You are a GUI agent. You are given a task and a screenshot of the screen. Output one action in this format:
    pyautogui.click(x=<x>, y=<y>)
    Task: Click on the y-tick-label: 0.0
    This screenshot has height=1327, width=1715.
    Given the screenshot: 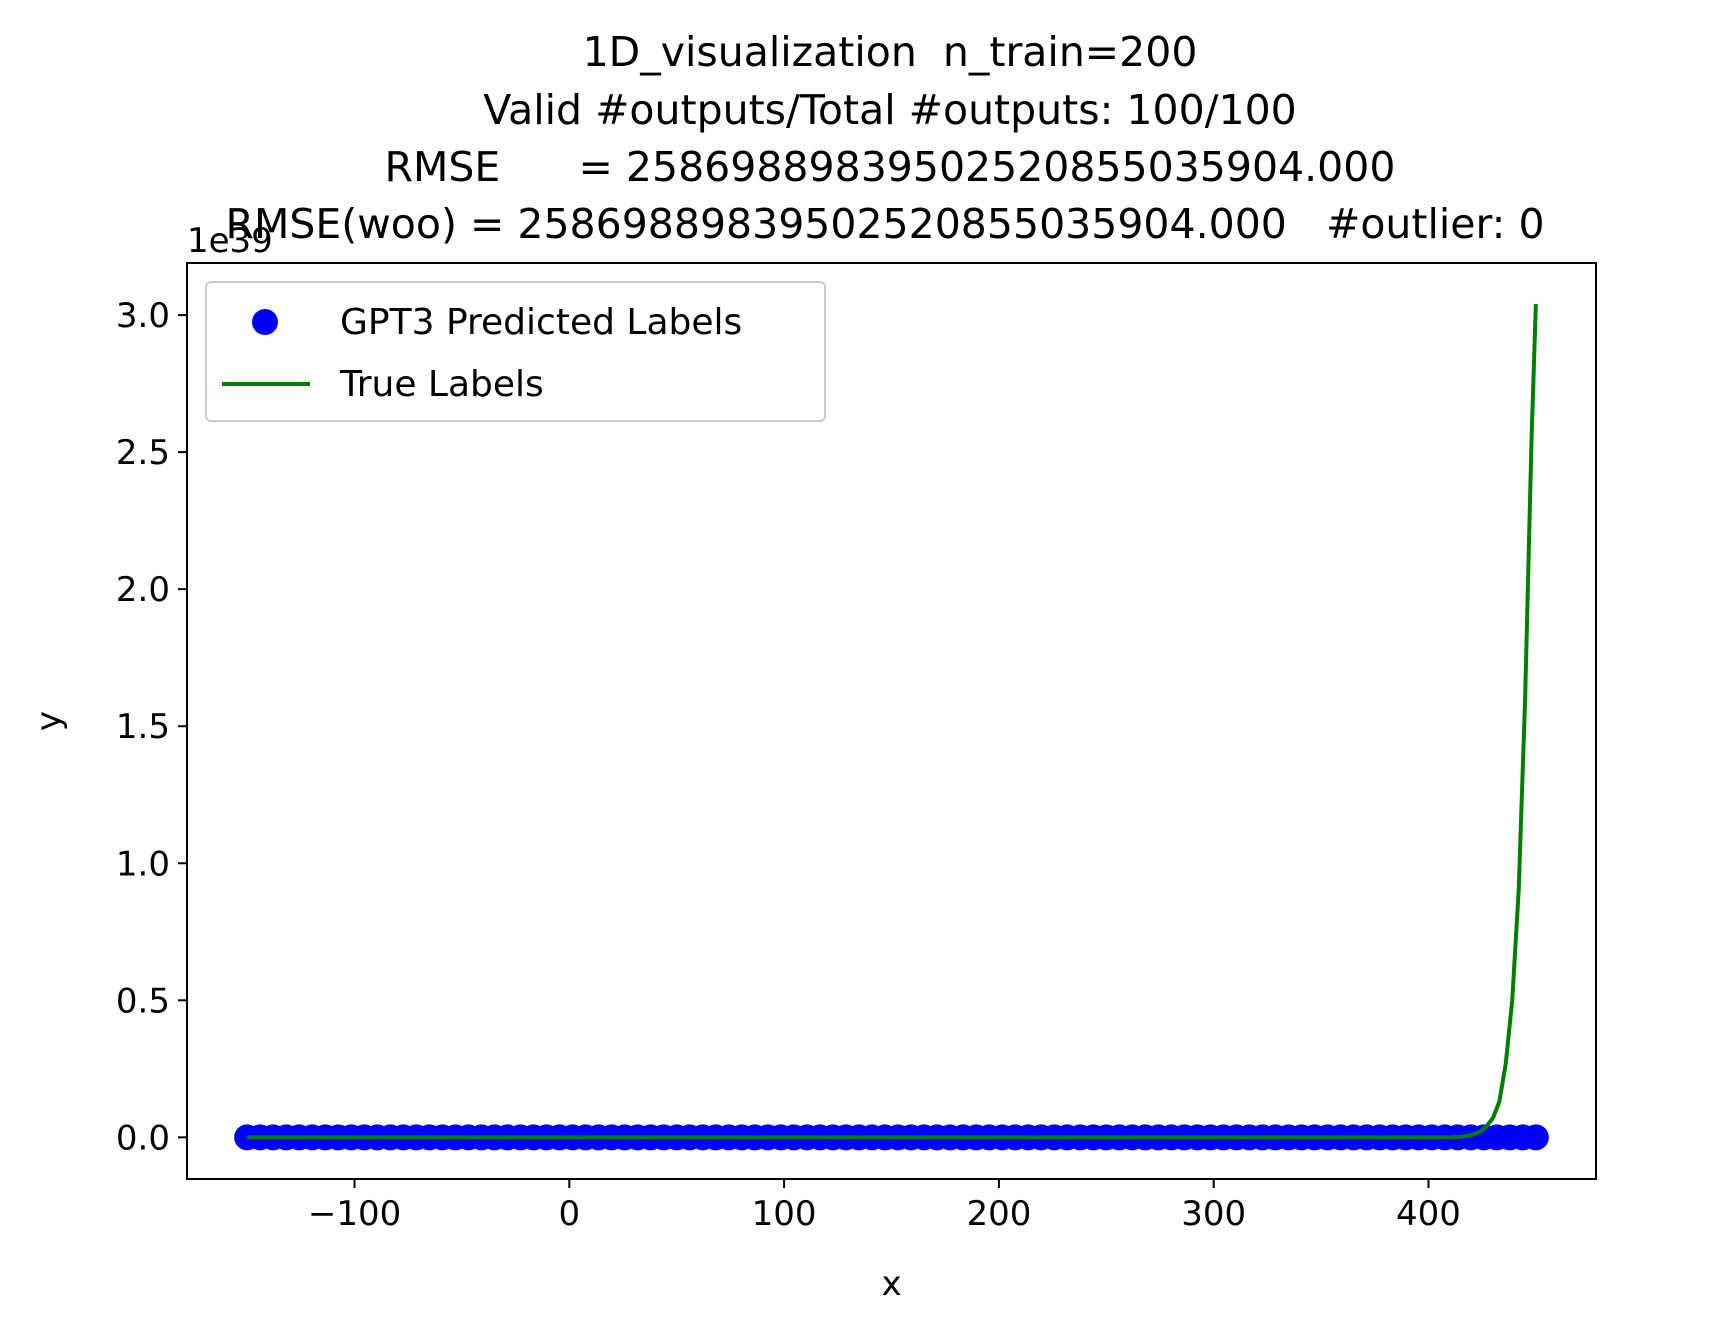 What is the action you would take?
    pyautogui.click(x=143, y=1138)
    